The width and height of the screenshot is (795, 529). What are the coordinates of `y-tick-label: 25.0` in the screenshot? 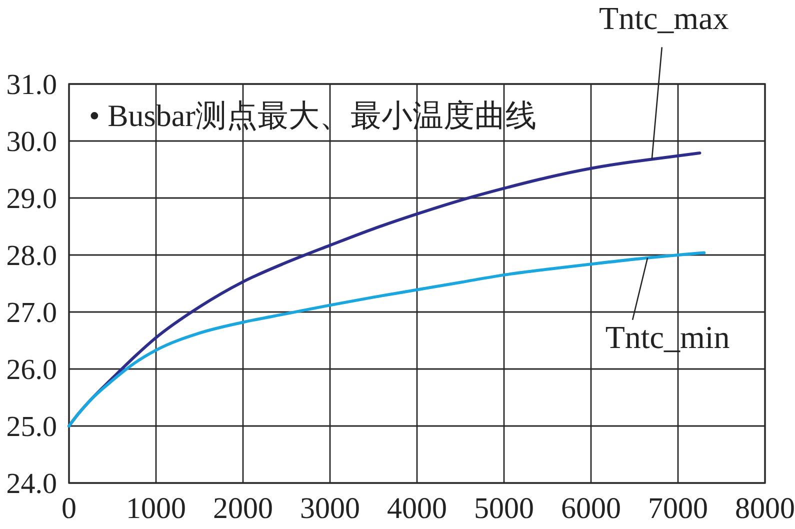 It's located at (31, 427).